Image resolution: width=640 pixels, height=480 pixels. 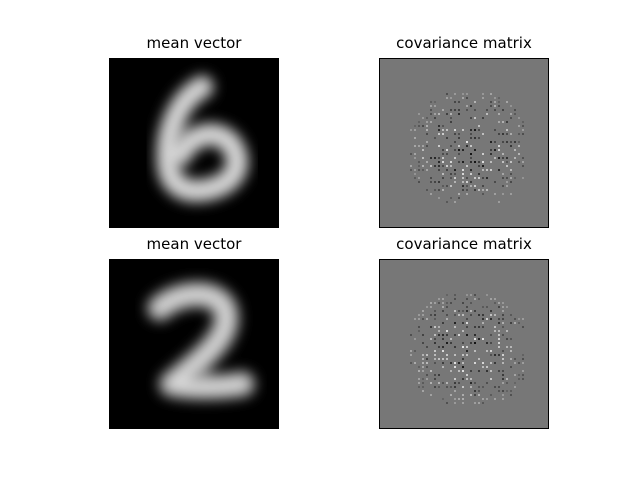 I want to click on mean-image-six, so click(x=194, y=143).